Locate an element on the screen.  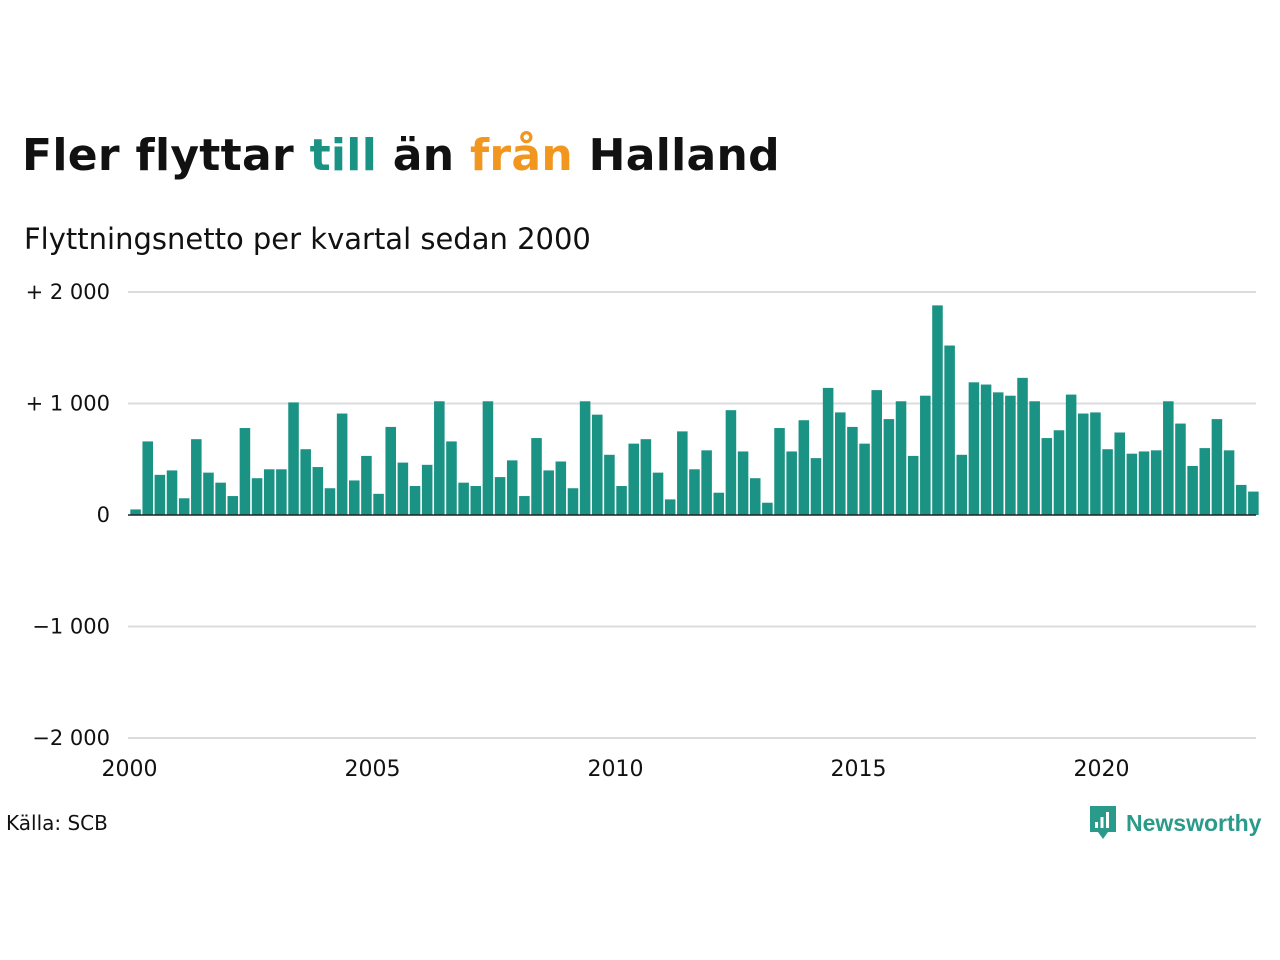
chart-subtitle: Flyttningsnetto per kvartal sedan 2000 is located at coordinates (307, 239).